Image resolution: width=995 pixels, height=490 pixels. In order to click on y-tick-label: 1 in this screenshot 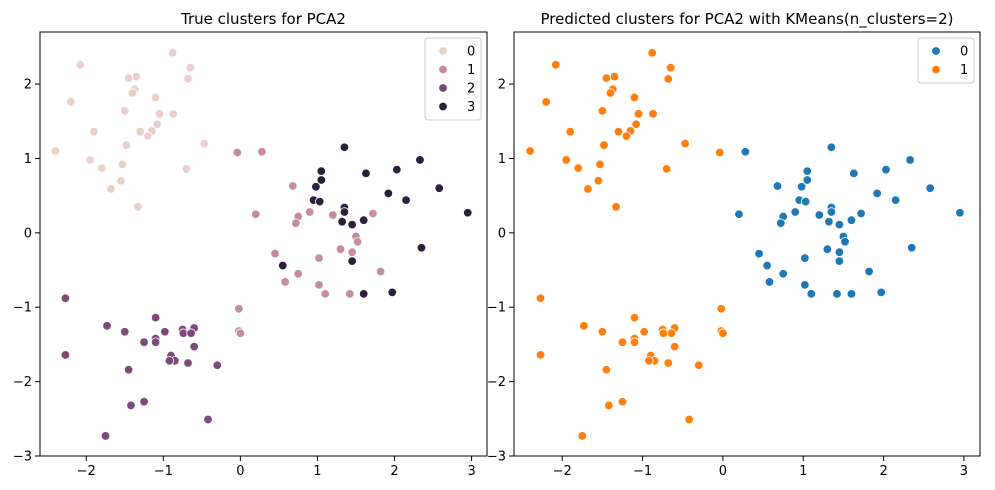, I will do `click(28, 159)`.